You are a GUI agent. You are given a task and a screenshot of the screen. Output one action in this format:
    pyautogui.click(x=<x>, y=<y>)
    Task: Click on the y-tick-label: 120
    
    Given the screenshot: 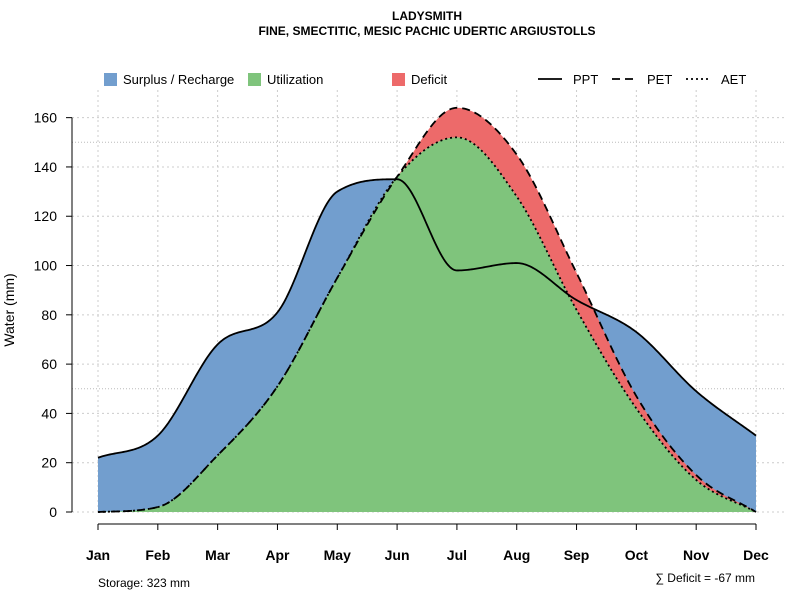 What is the action you would take?
    pyautogui.click(x=46, y=216)
    